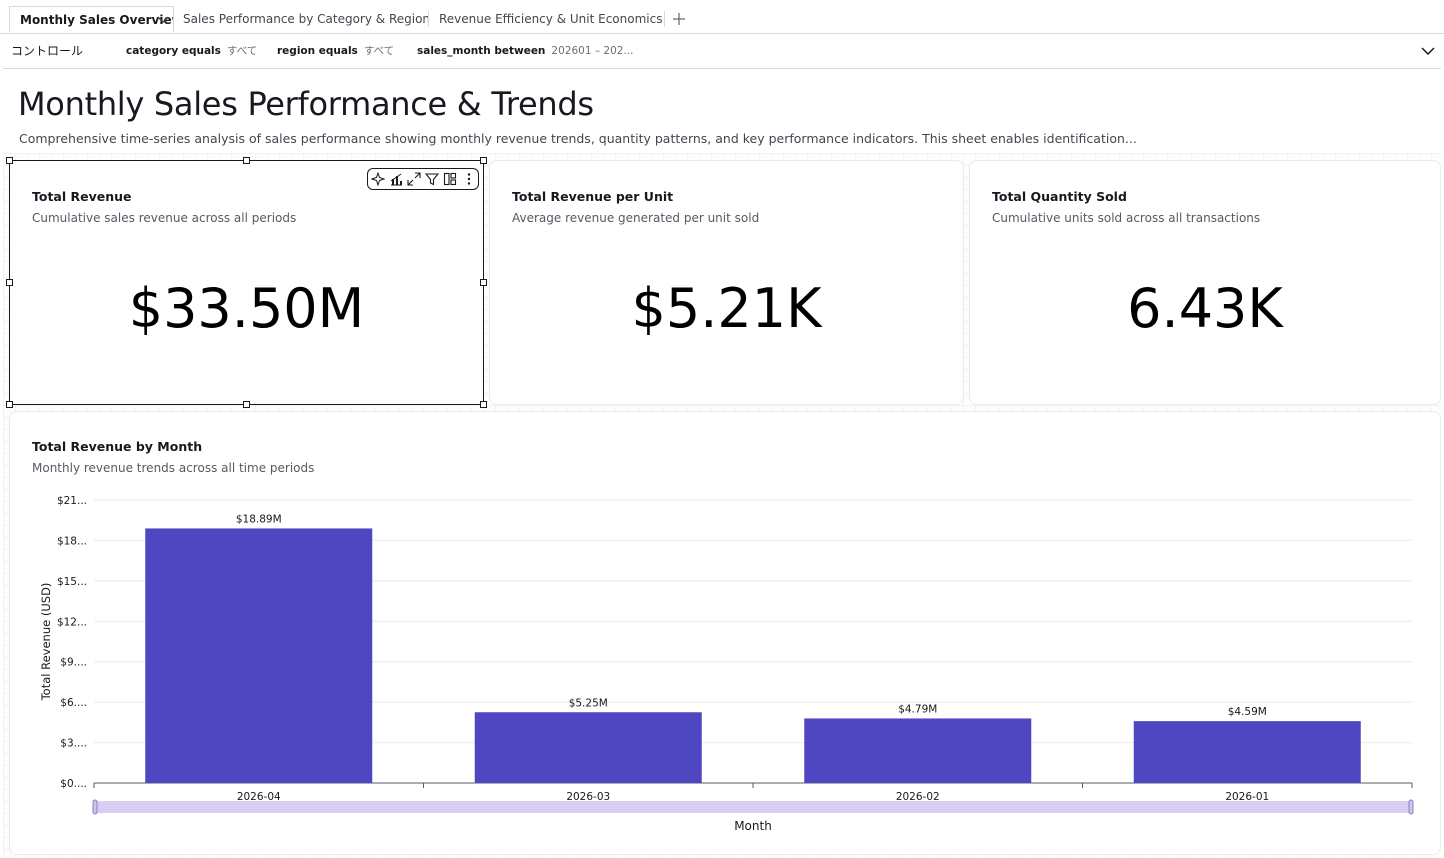 This screenshot has width=1444, height=858. I want to click on tab-sales-performance: Sales Performance by Category & Region, so click(306, 19).